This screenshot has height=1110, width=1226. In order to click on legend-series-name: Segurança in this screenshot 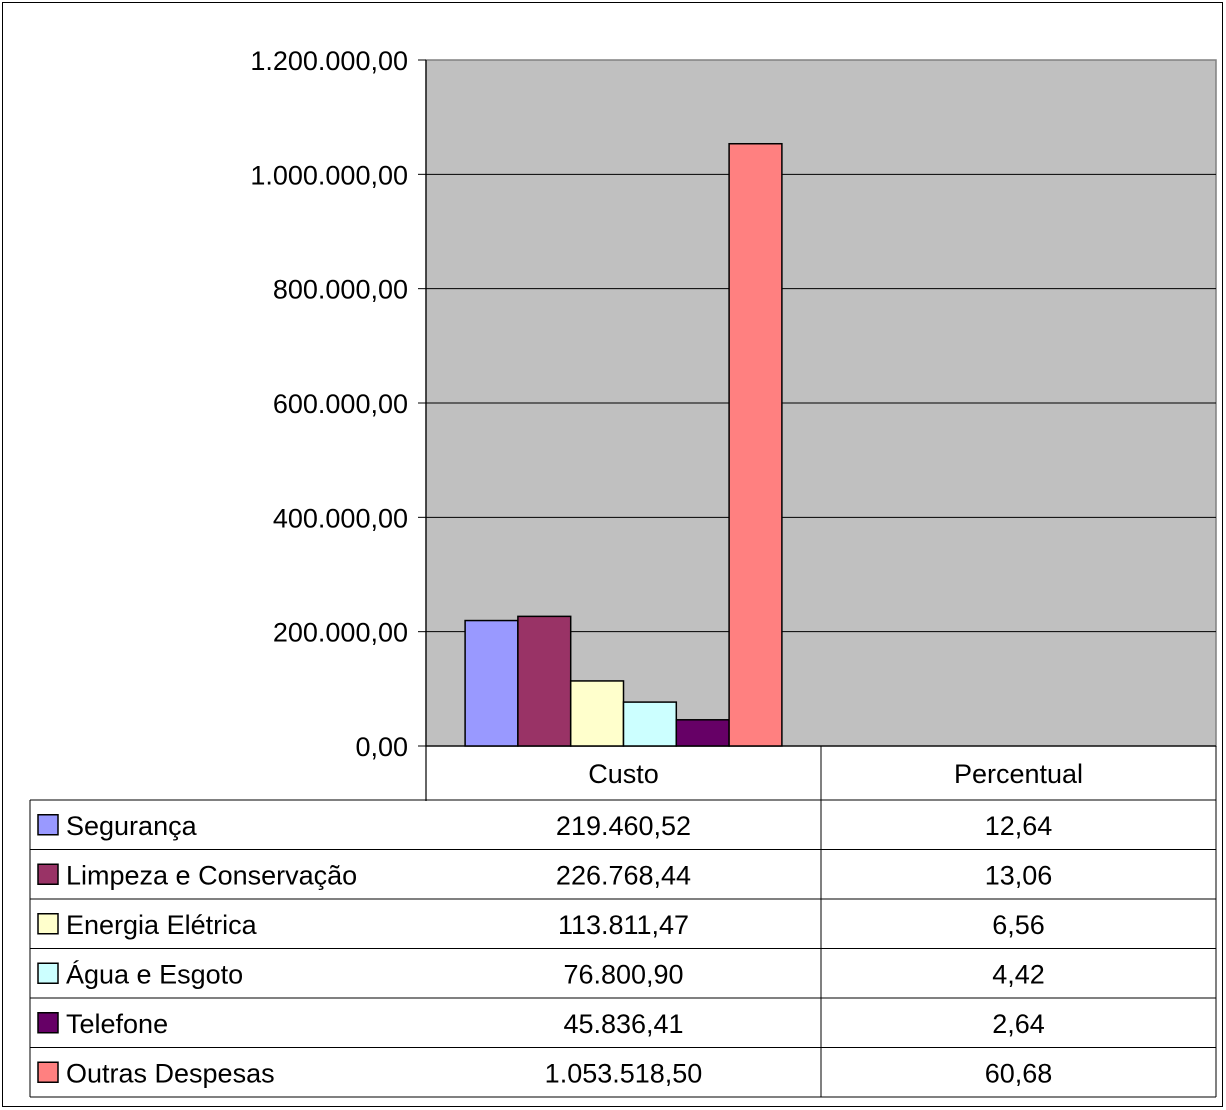, I will do `click(132, 826)`.